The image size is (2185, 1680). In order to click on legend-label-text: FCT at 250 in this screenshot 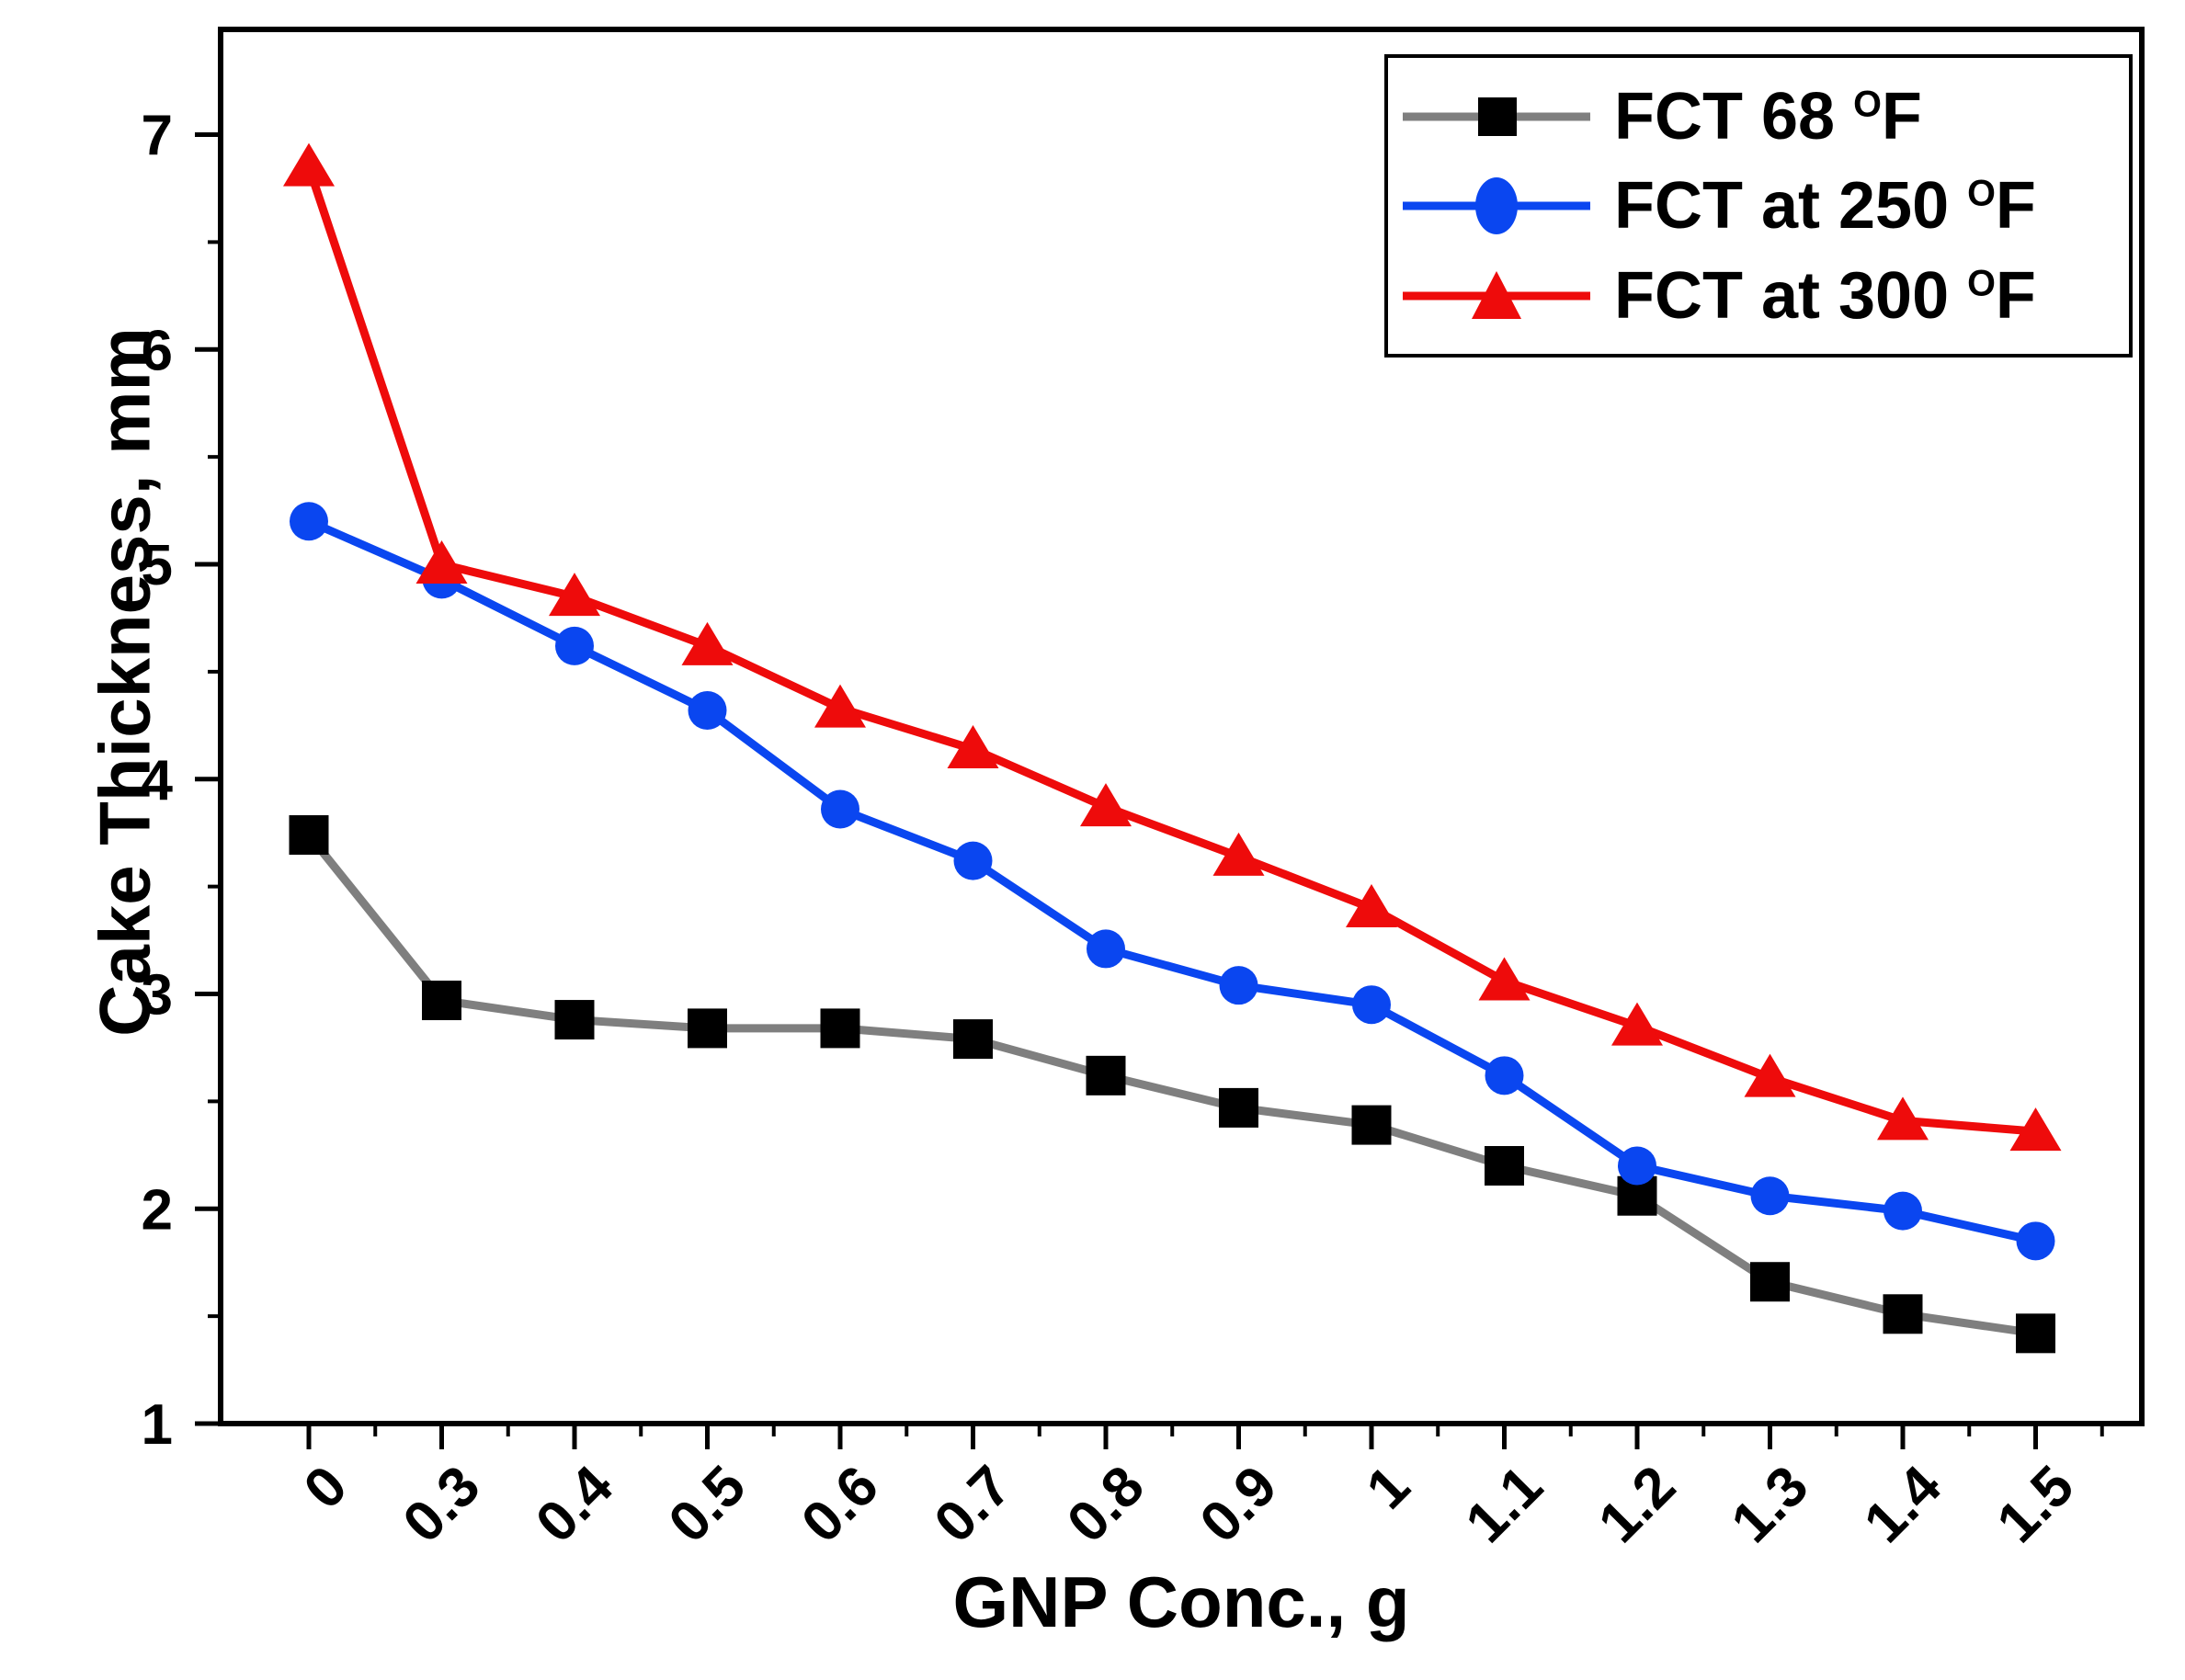, I will do `click(1791, 206)`.